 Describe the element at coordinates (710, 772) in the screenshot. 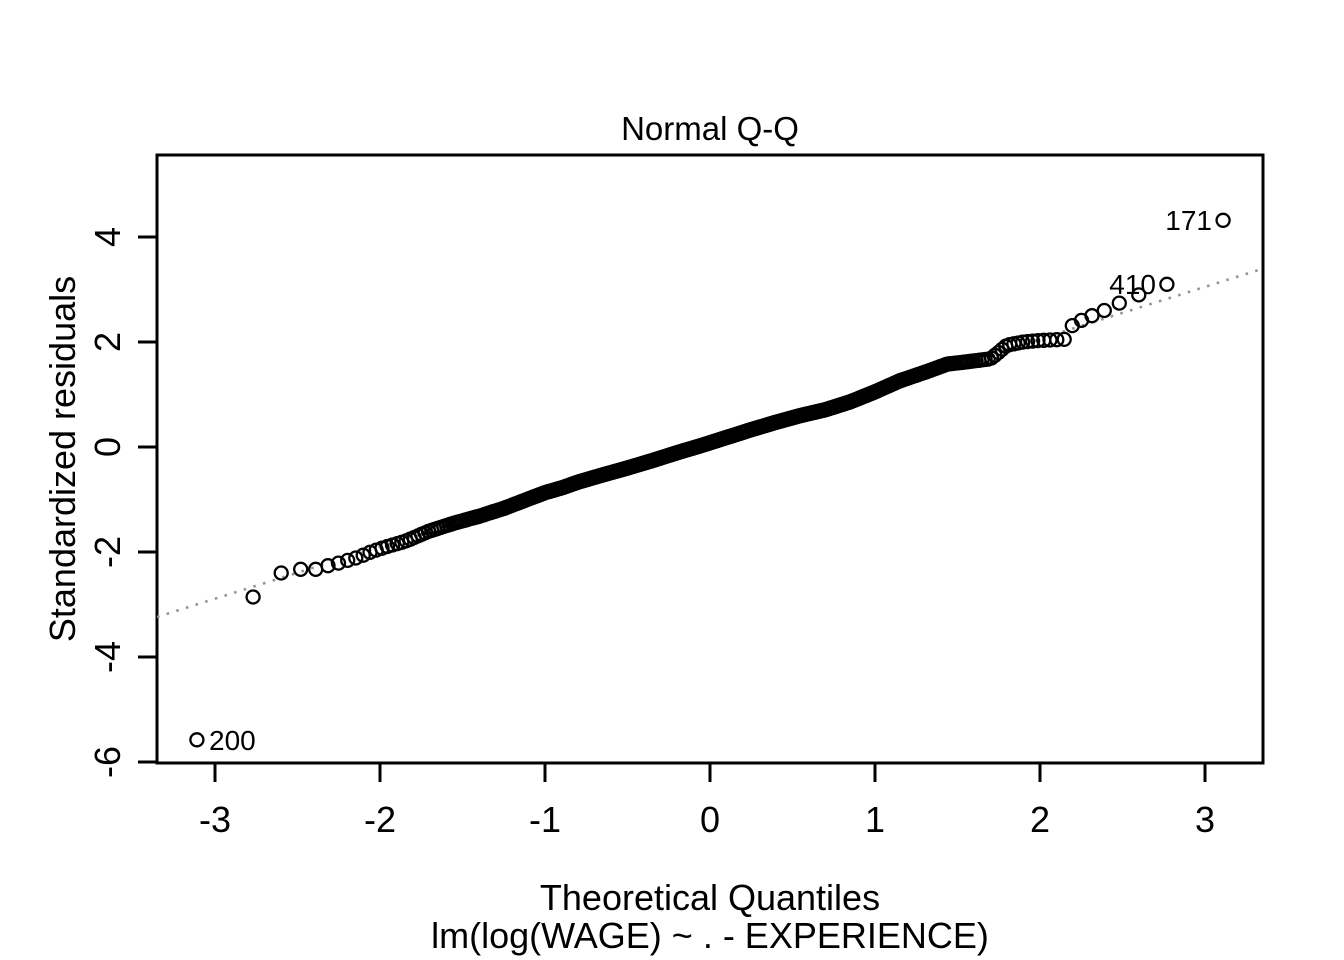

I see `x-axis-ticks` at that location.